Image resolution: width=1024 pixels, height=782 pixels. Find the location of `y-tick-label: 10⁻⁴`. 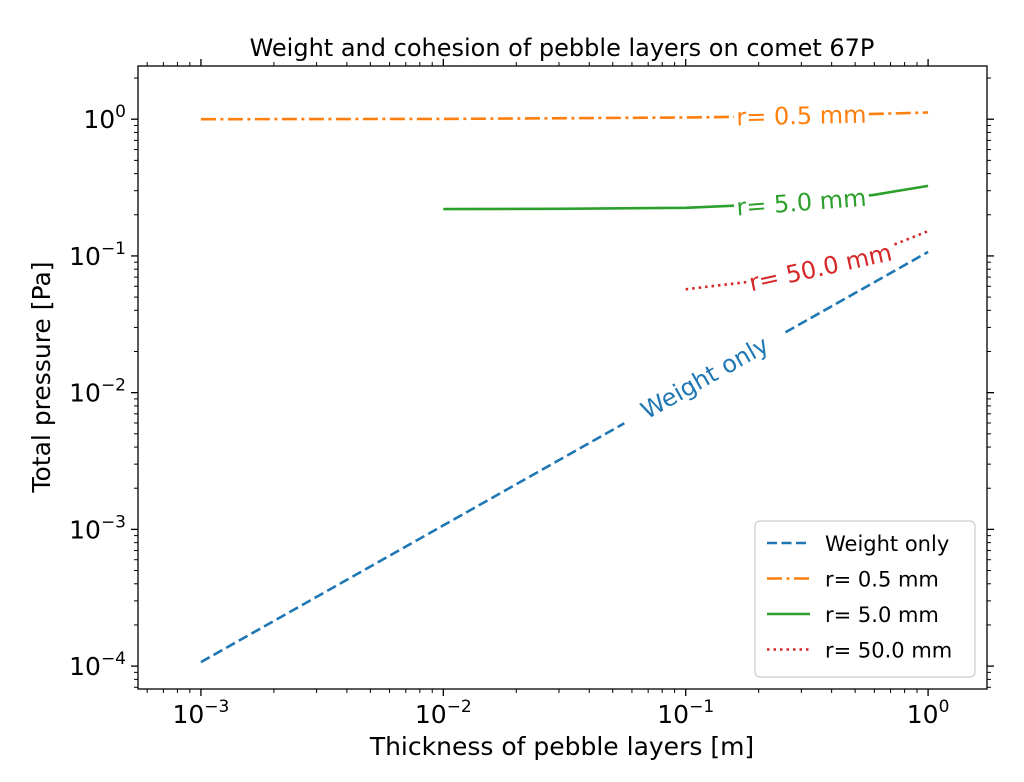

y-tick-label: 10⁻⁴ is located at coordinates (97, 665).